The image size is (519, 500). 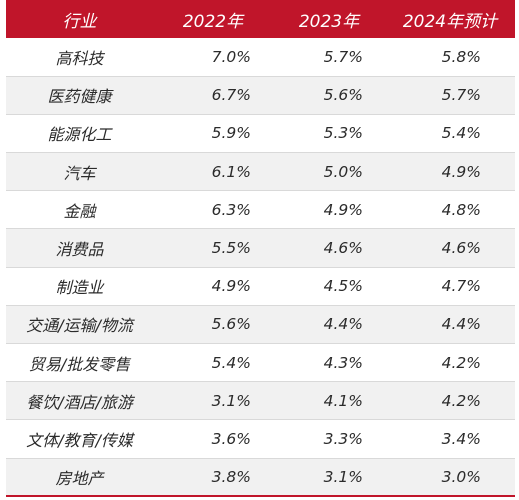 I want to click on table-row: 餐饮/酒店/旅游 3.1% 4.1% 4.2%, so click(x=260, y=401).